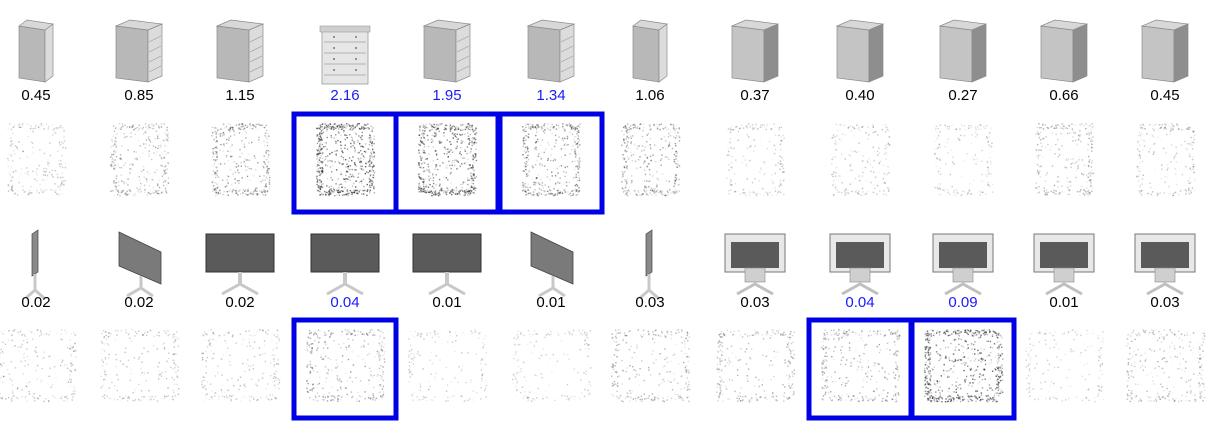 This screenshot has height=445, width=1217. What do you see at coordinates (755, 96) in the screenshot?
I see `view-score-dresser-8: 0.37` at bounding box center [755, 96].